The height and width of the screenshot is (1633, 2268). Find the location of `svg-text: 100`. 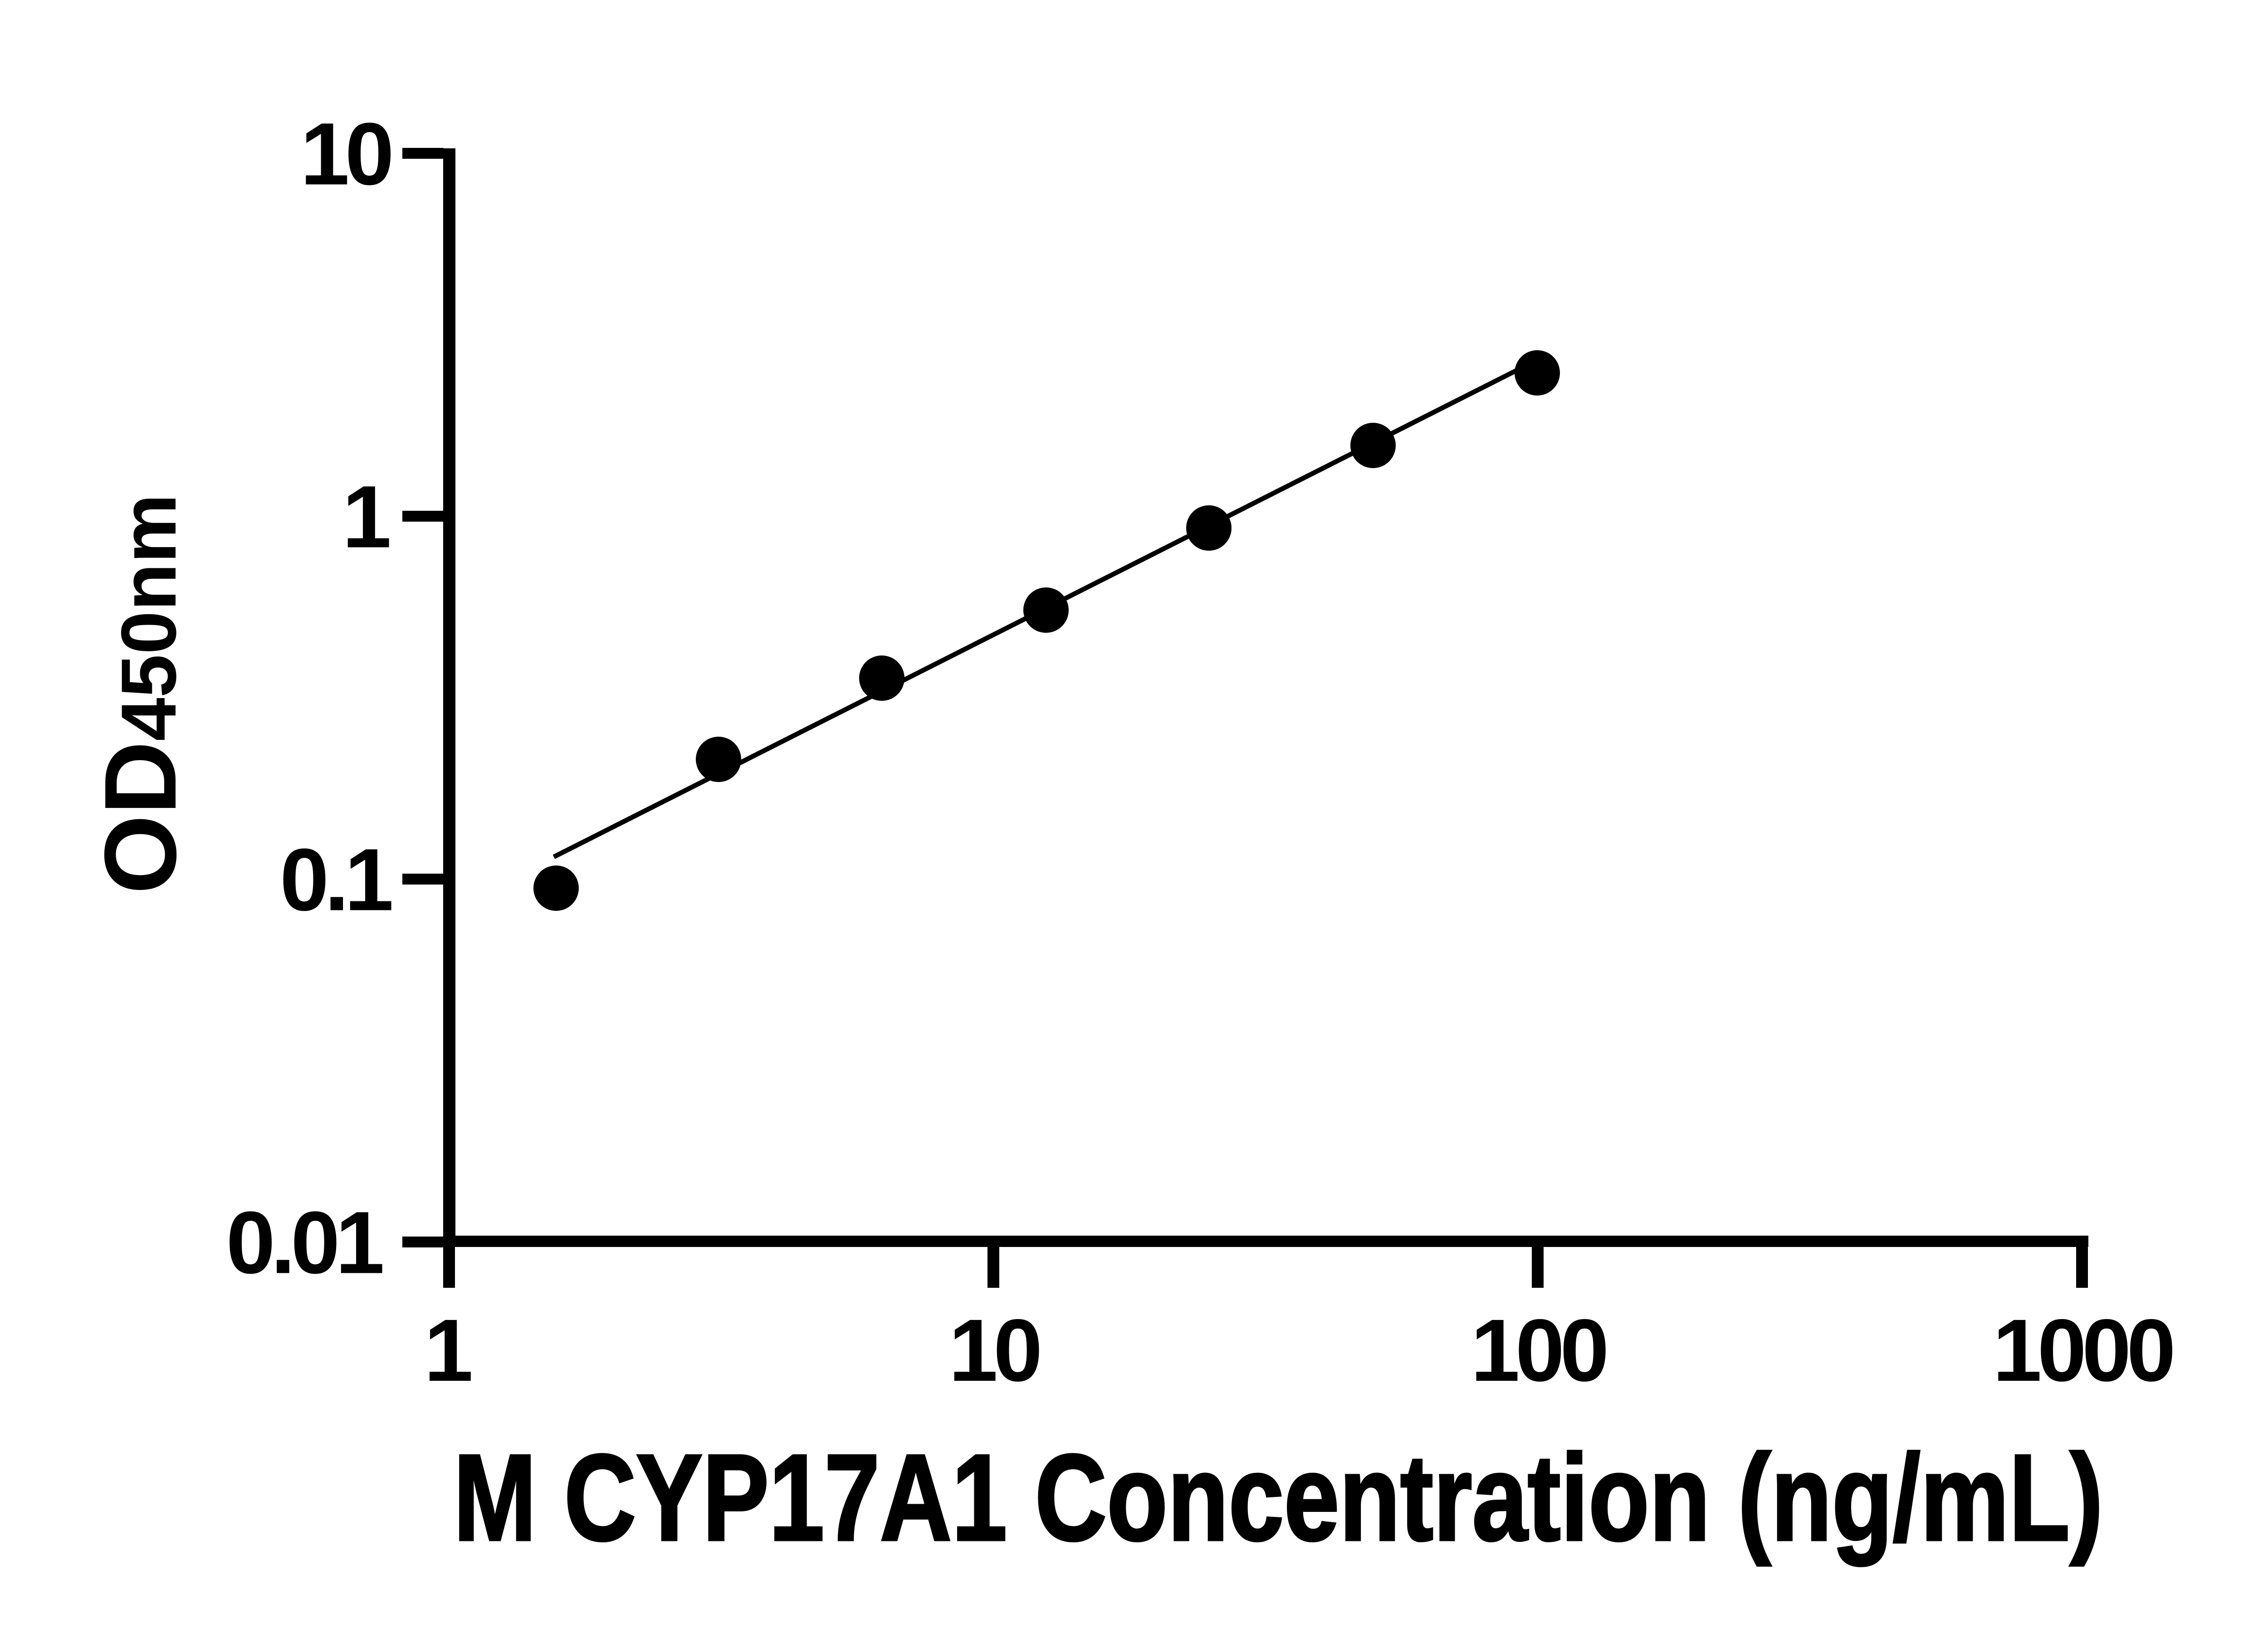

svg-text: 100 is located at coordinates (1539, 1350).